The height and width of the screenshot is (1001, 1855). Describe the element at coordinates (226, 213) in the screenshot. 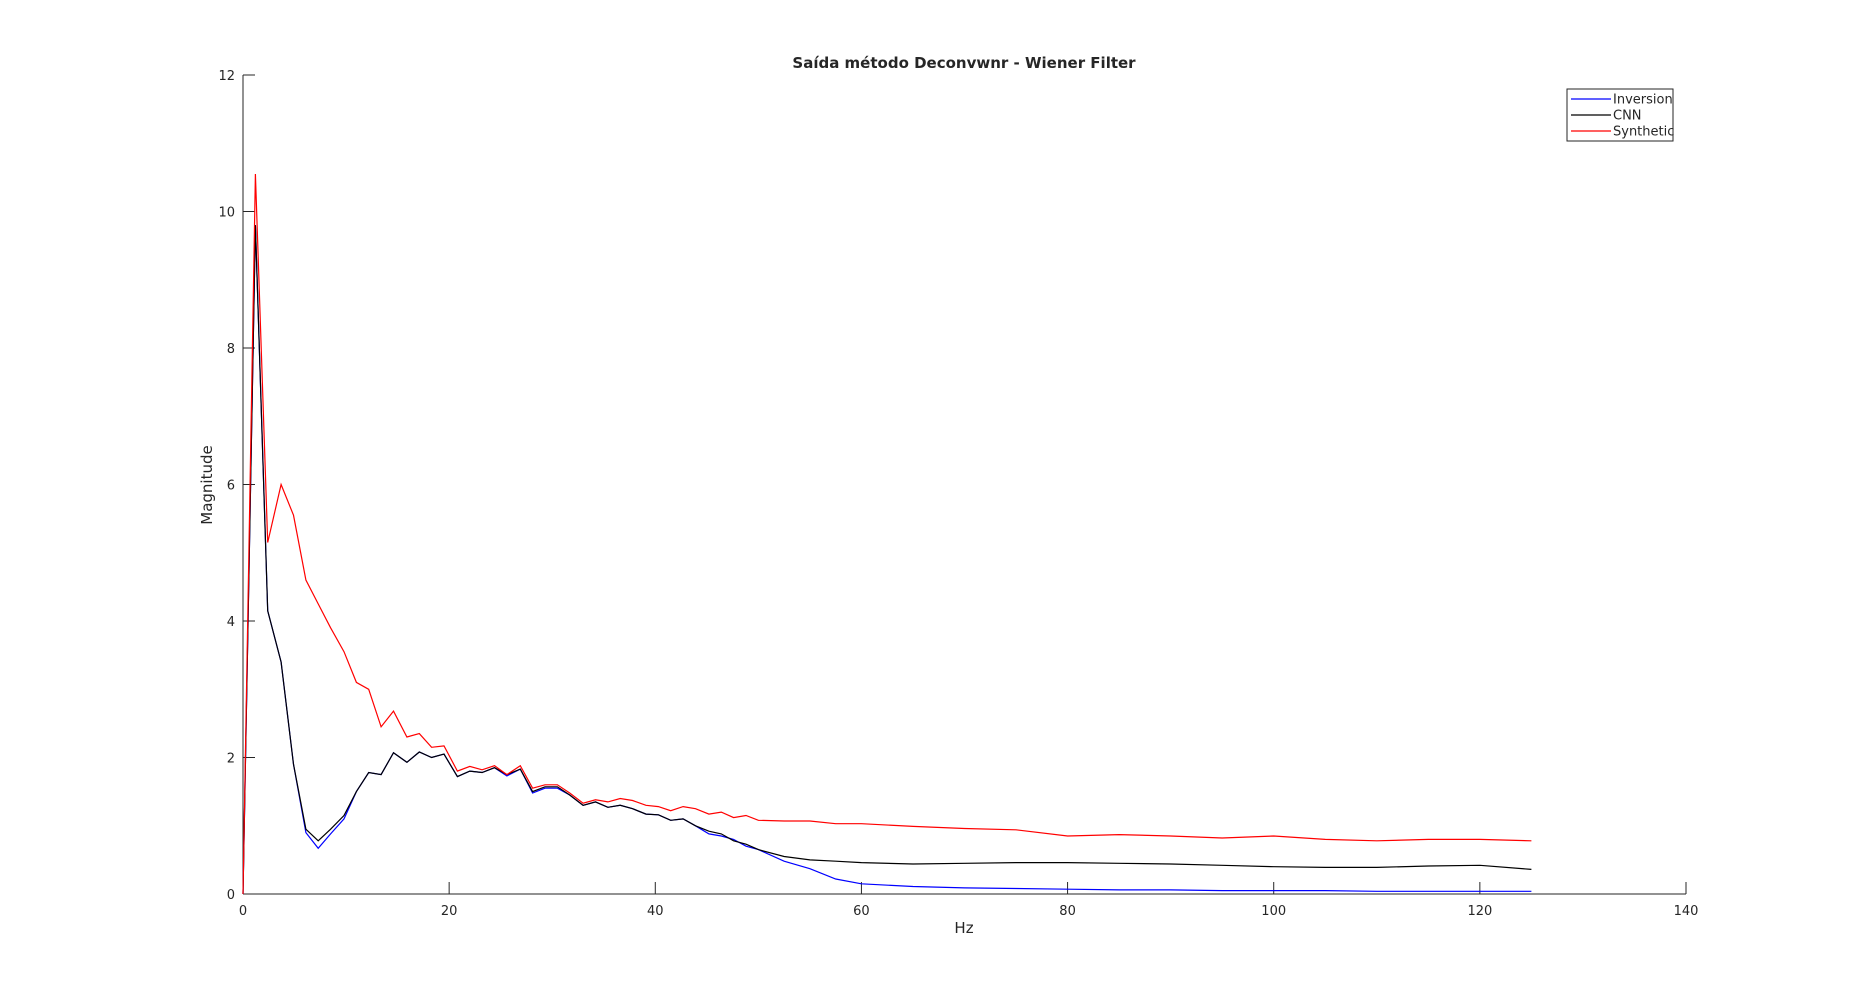

I see `y-tick-label: 10` at that location.